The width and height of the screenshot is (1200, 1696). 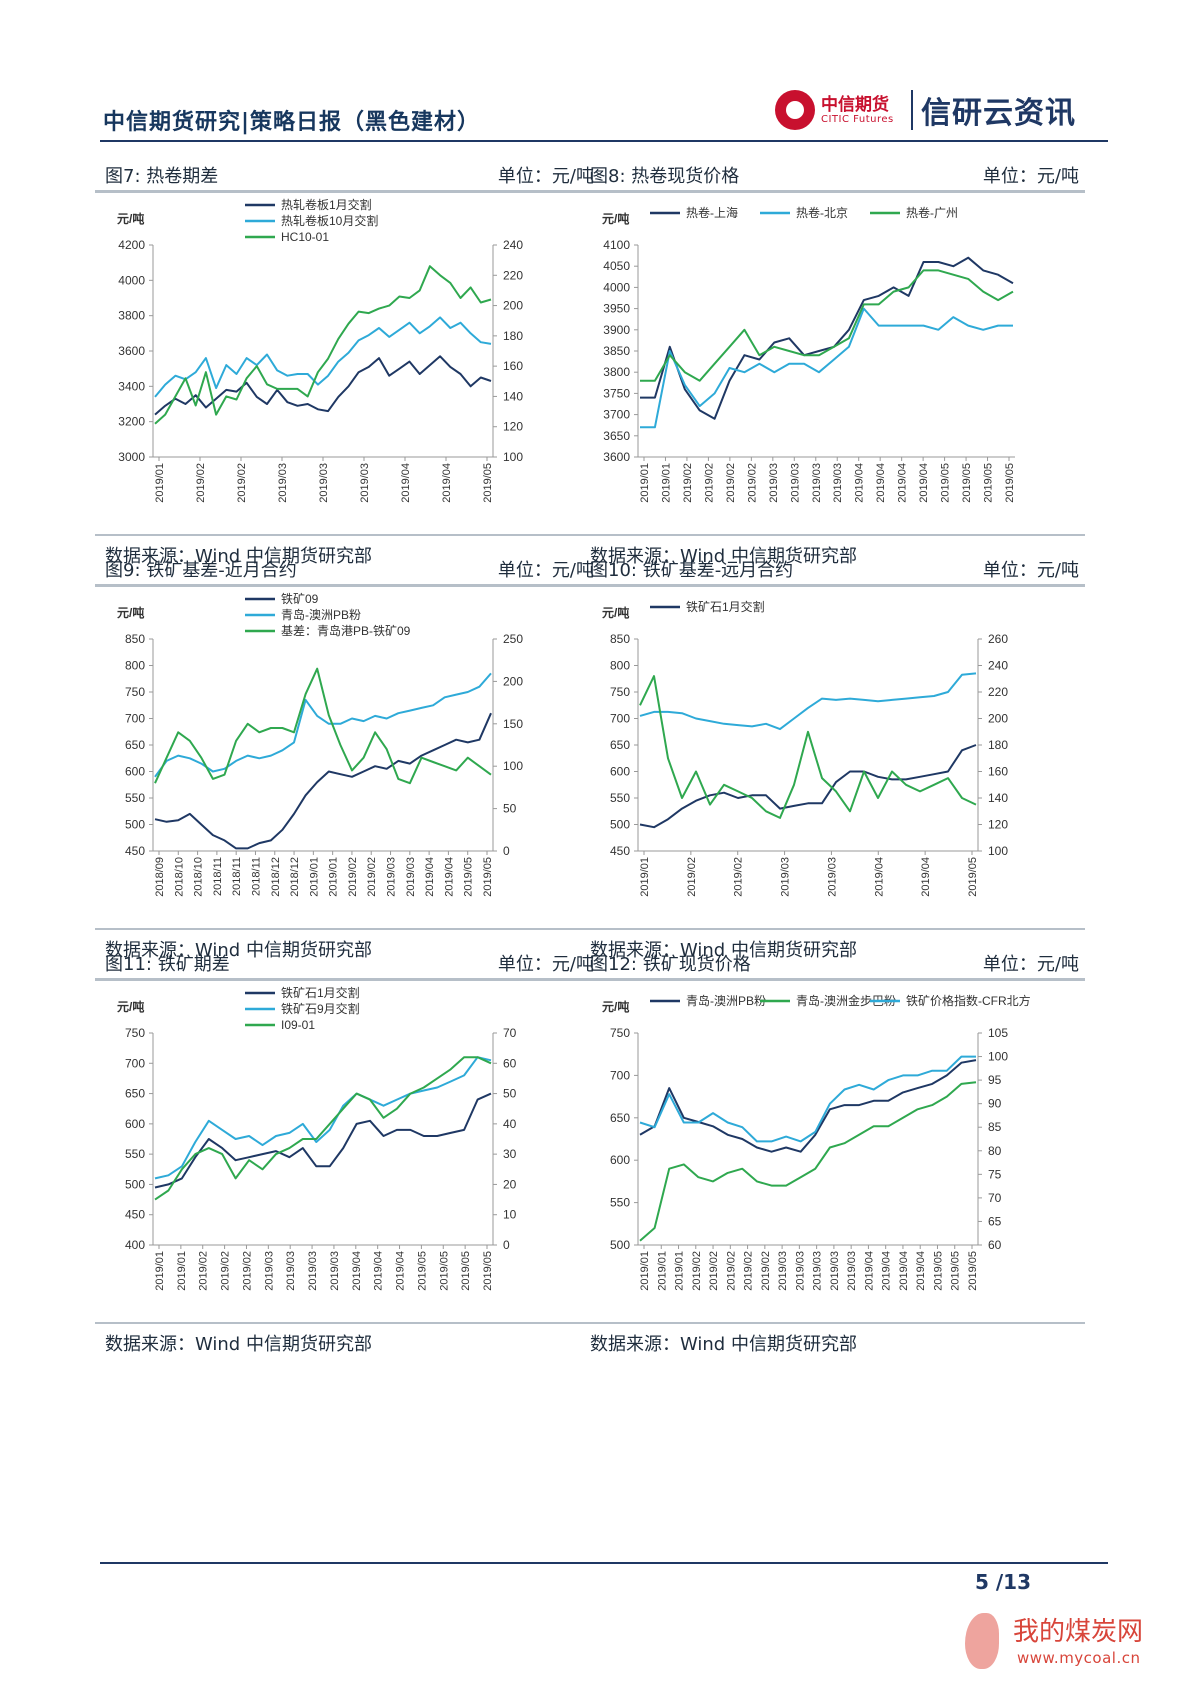 What do you see at coordinates (320, 1008) in the screenshot?
I see `legend-label: 铁矿石9月交割` at bounding box center [320, 1008].